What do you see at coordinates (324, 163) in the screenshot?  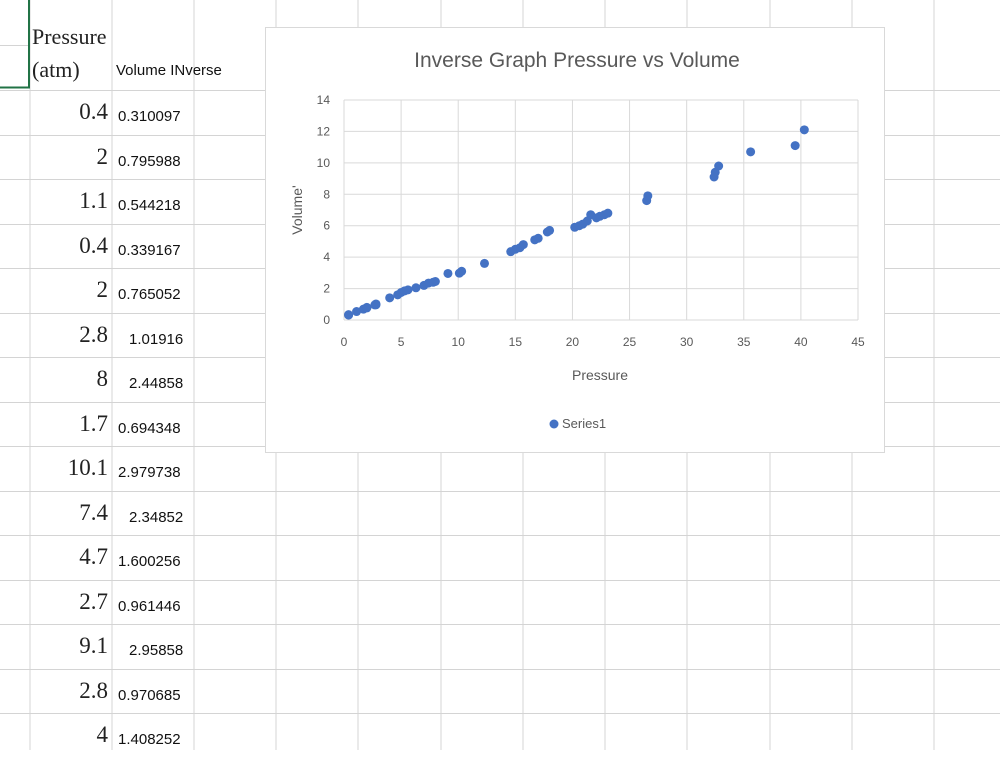 I see `y-tick-label: 10` at bounding box center [324, 163].